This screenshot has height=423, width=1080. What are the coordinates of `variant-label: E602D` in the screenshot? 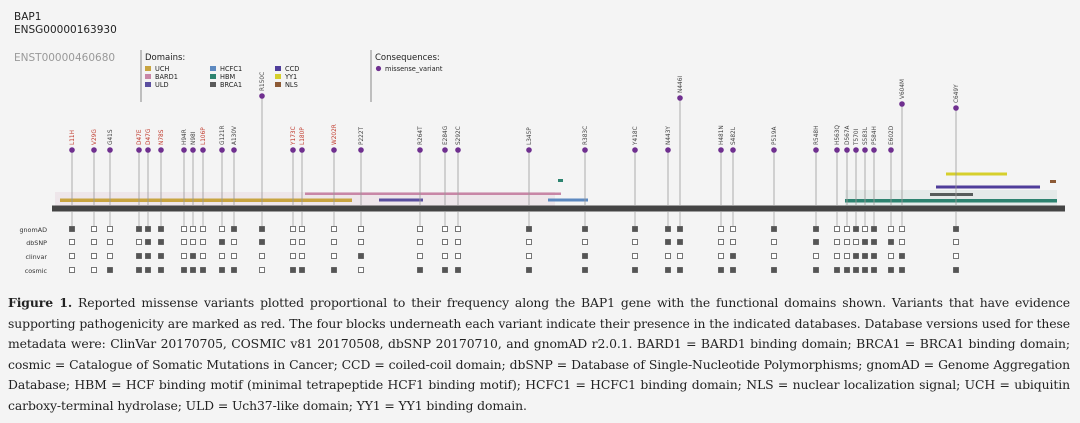 It's located at (892, 135).